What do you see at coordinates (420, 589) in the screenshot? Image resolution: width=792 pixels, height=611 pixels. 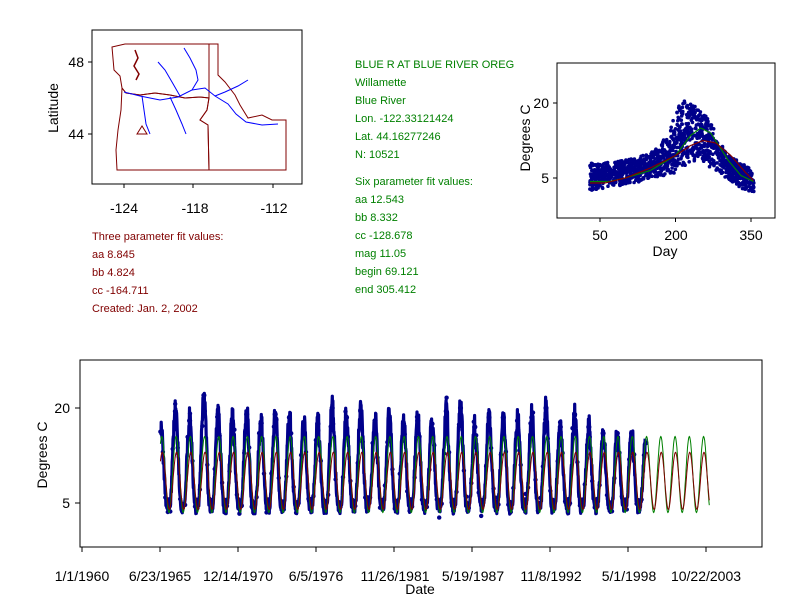 I see `ts-x-label: Date` at bounding box center [420, 589].